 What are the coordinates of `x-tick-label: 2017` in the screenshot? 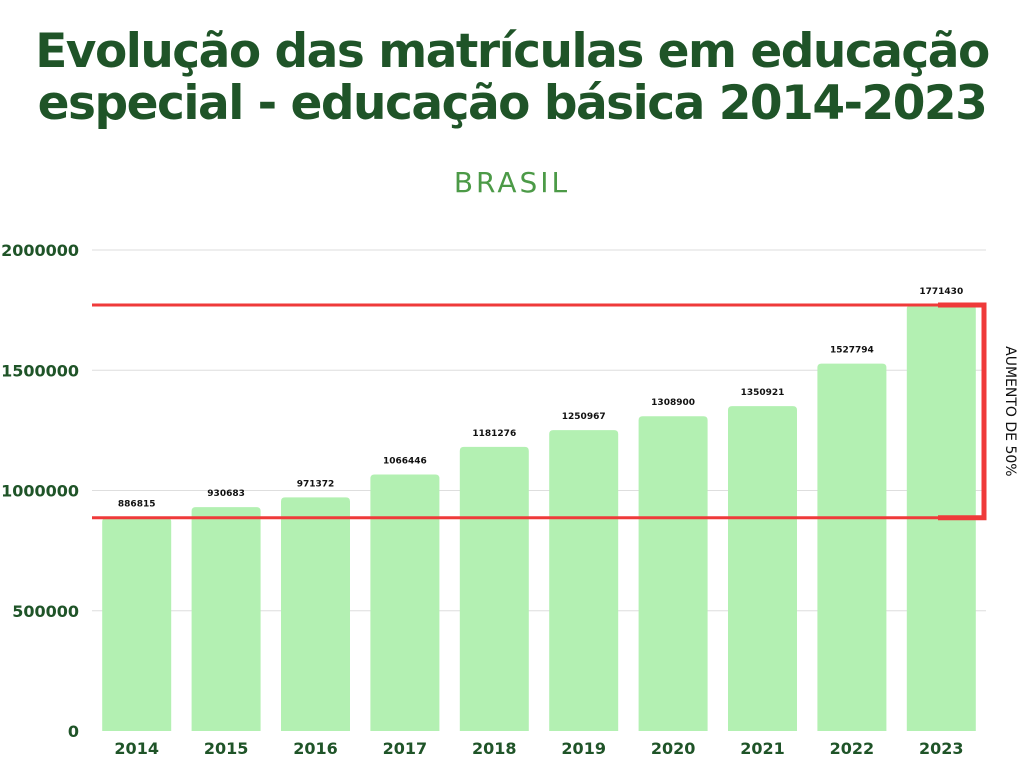 It's located at (405, 748).